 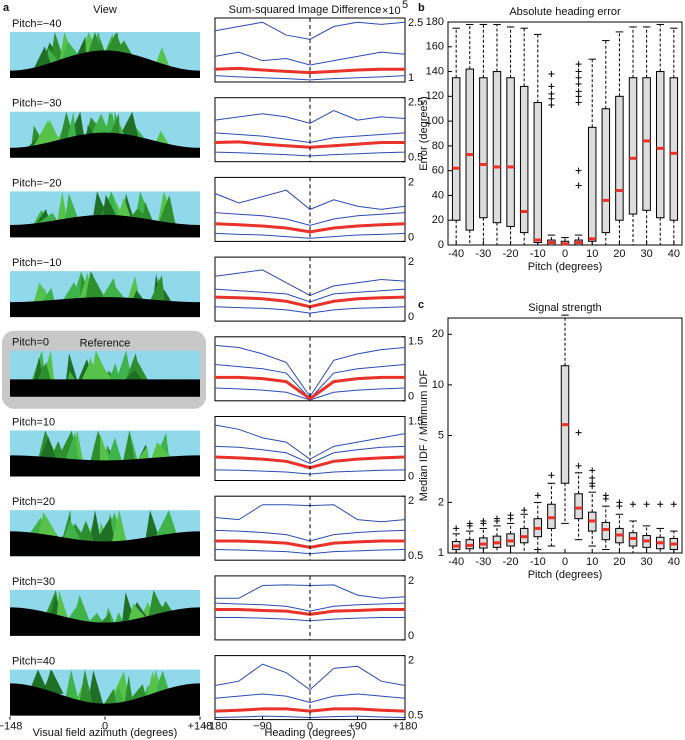 What do you see at coordinates (411, 78) in the screenshot?
I see `y-tick-label: 1` at bounding box center [411, 78].